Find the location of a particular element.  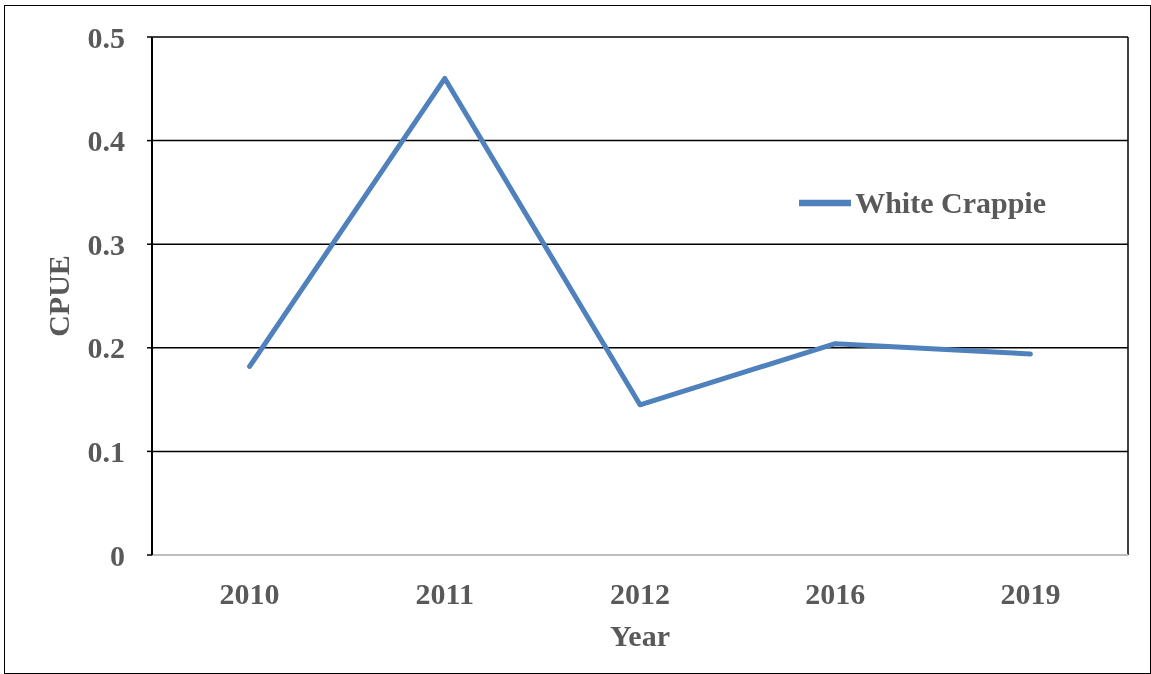

x-tick-label: 2019 is located at coordinates (1030, 594).